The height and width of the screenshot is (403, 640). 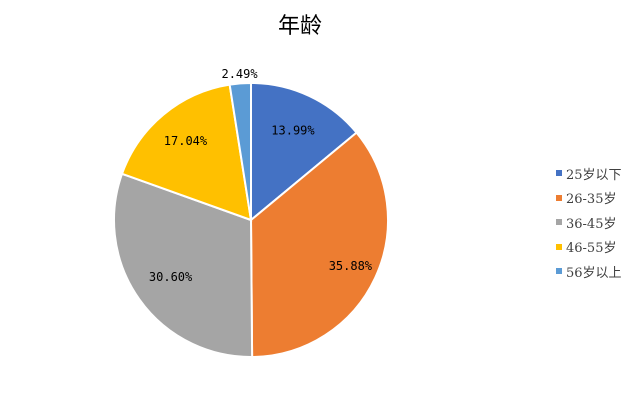 What do you see at coordinates (351, 266) in the screenshot?
I see `data-label: 35.88%` at bounding box center [351, 266].